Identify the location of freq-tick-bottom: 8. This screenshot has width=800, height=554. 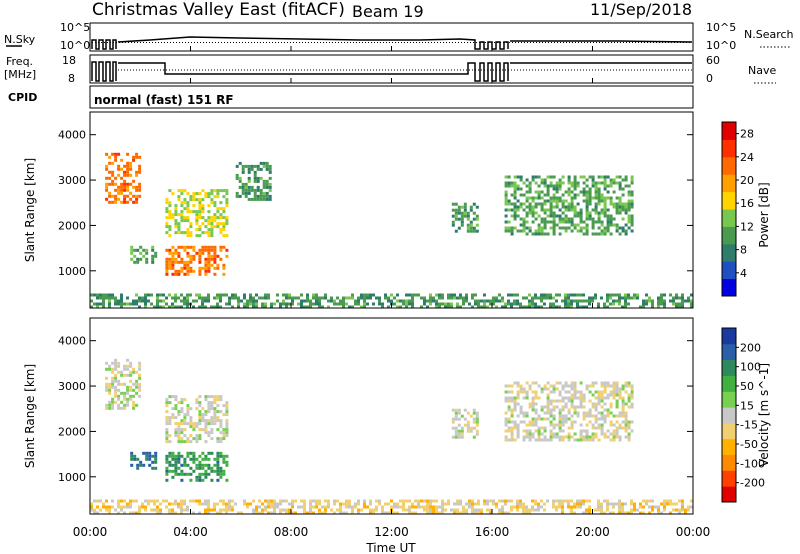
(71, 78).